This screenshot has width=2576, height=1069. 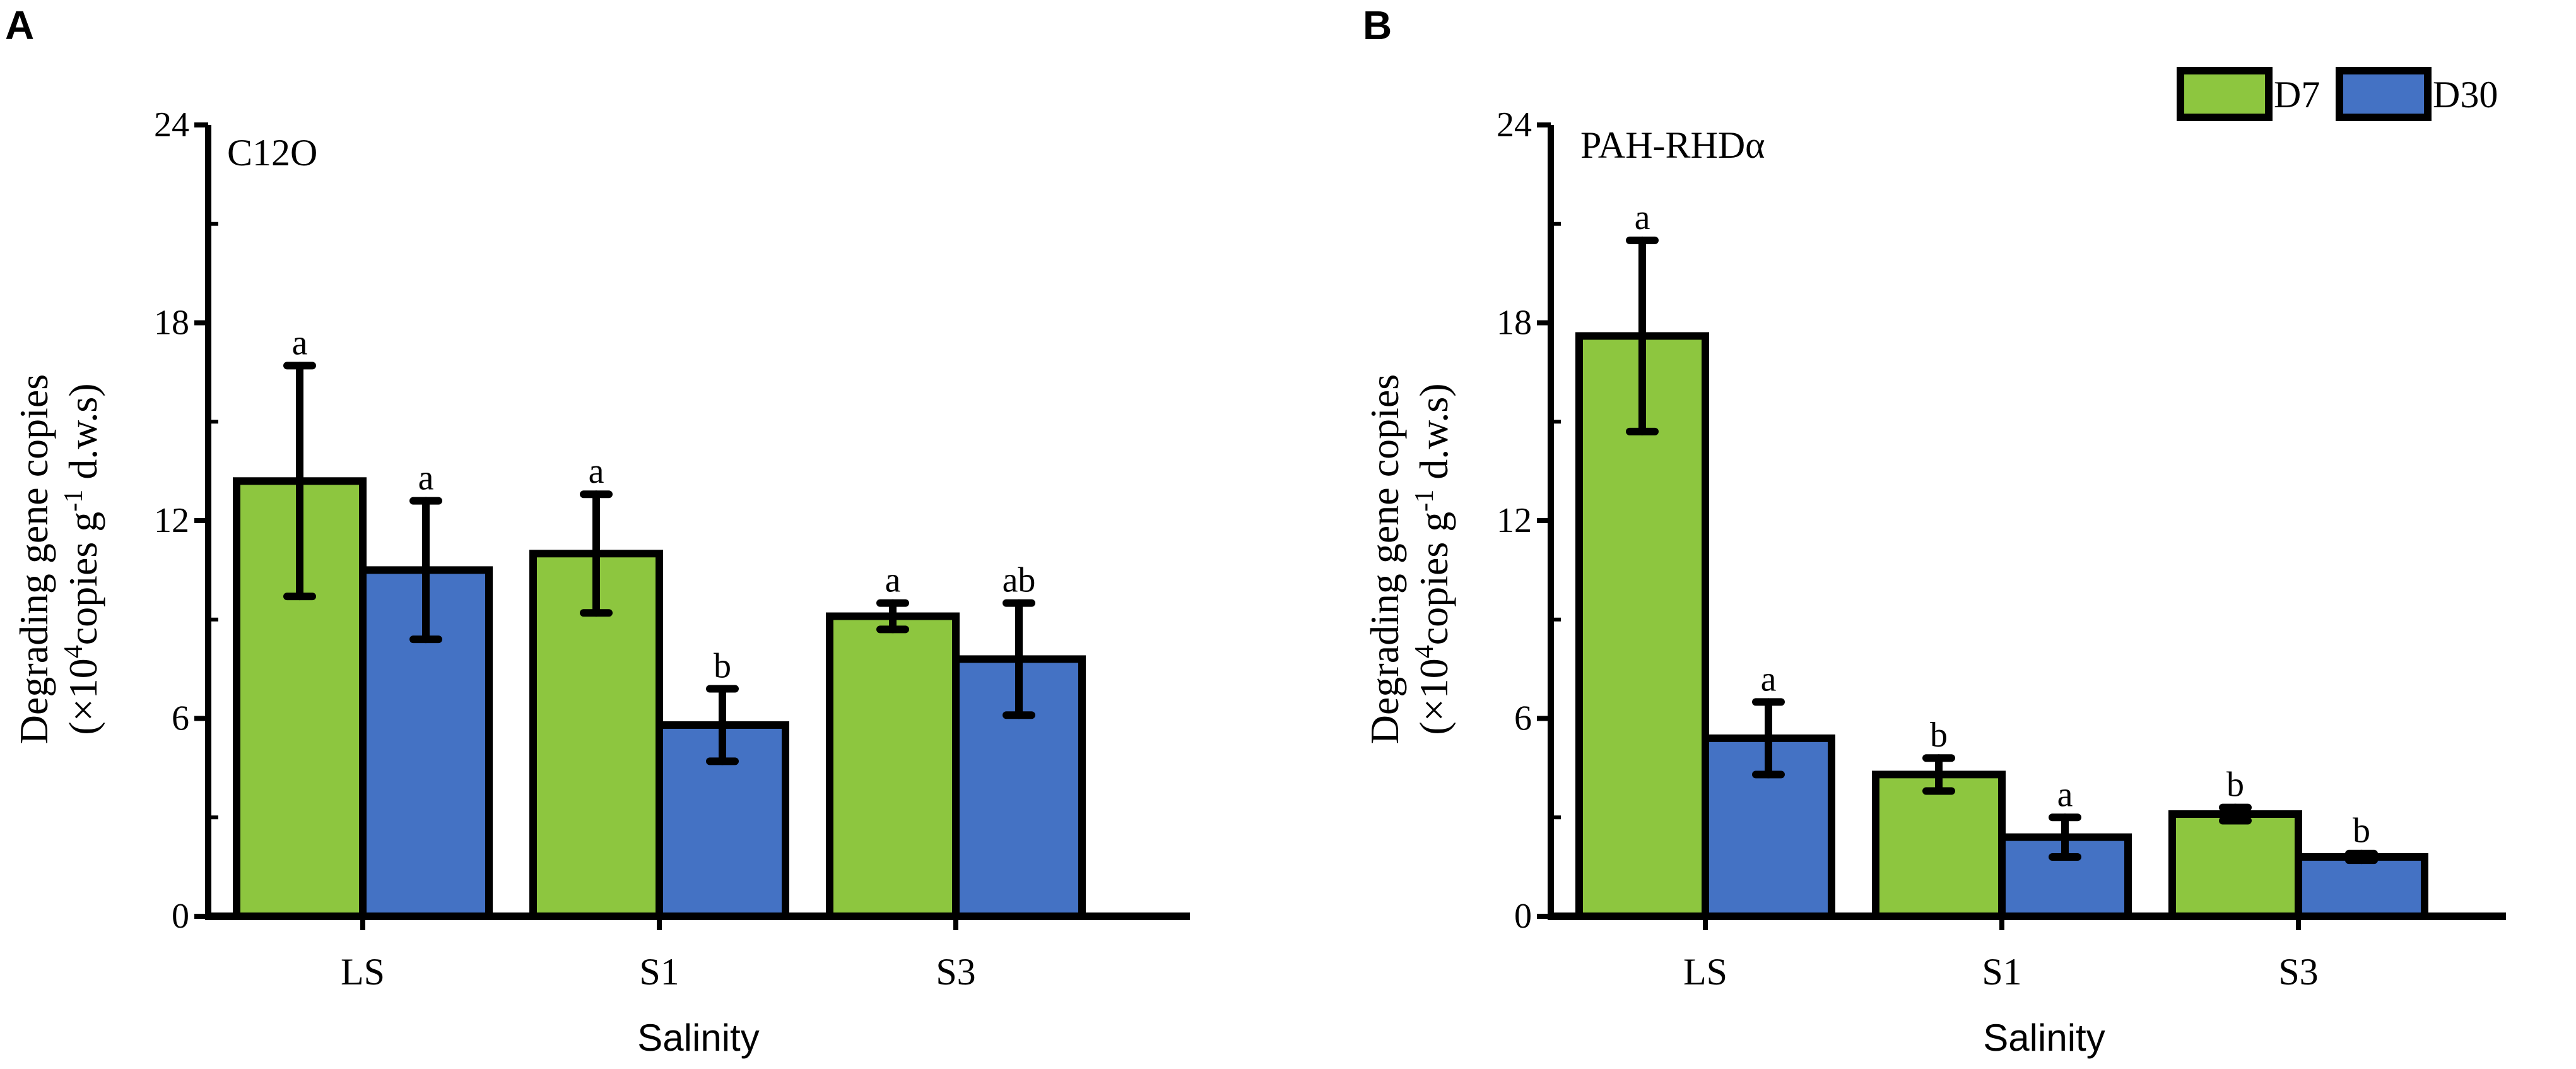 What do you see at coordinates (2235, 866) in the screenshot?
I see `panel-b-bar-d7-s3` at bounding box center [2235, 866].